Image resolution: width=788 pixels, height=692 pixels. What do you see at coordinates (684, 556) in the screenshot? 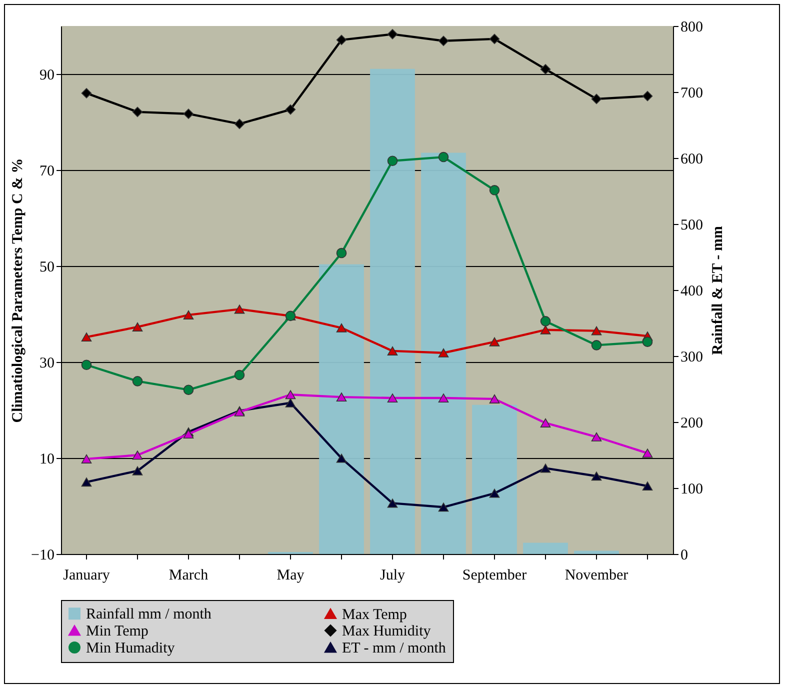
I see `y2-tick-label: 0` at bounding box center [684, 556].